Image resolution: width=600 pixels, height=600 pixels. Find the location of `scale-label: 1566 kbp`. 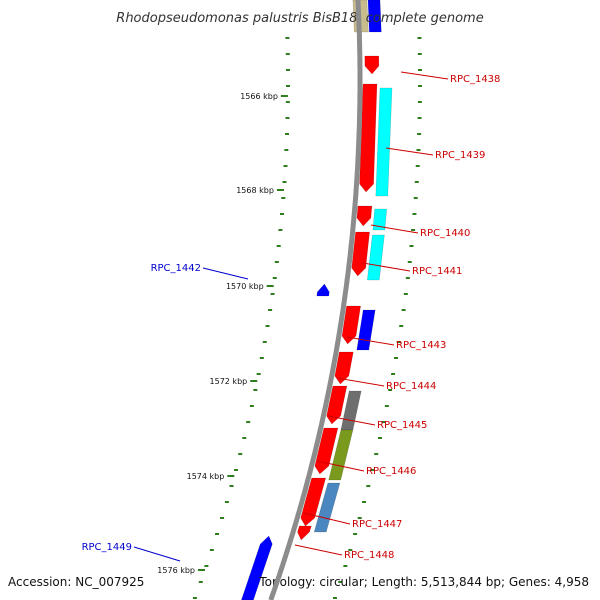

scale-label: 1566 kbp is located at coordinates (259, 96).